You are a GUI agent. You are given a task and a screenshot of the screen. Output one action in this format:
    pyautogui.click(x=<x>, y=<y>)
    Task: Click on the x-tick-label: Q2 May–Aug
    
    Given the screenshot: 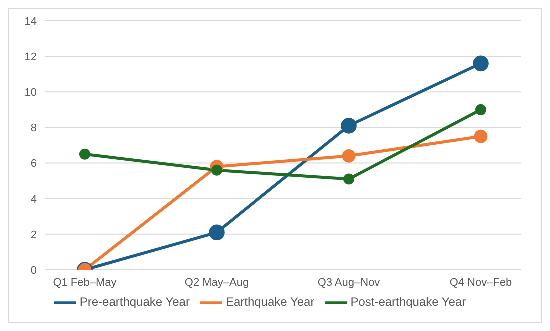 What is the action you would take?
    pyautogui.click(x=217, y=282)
    